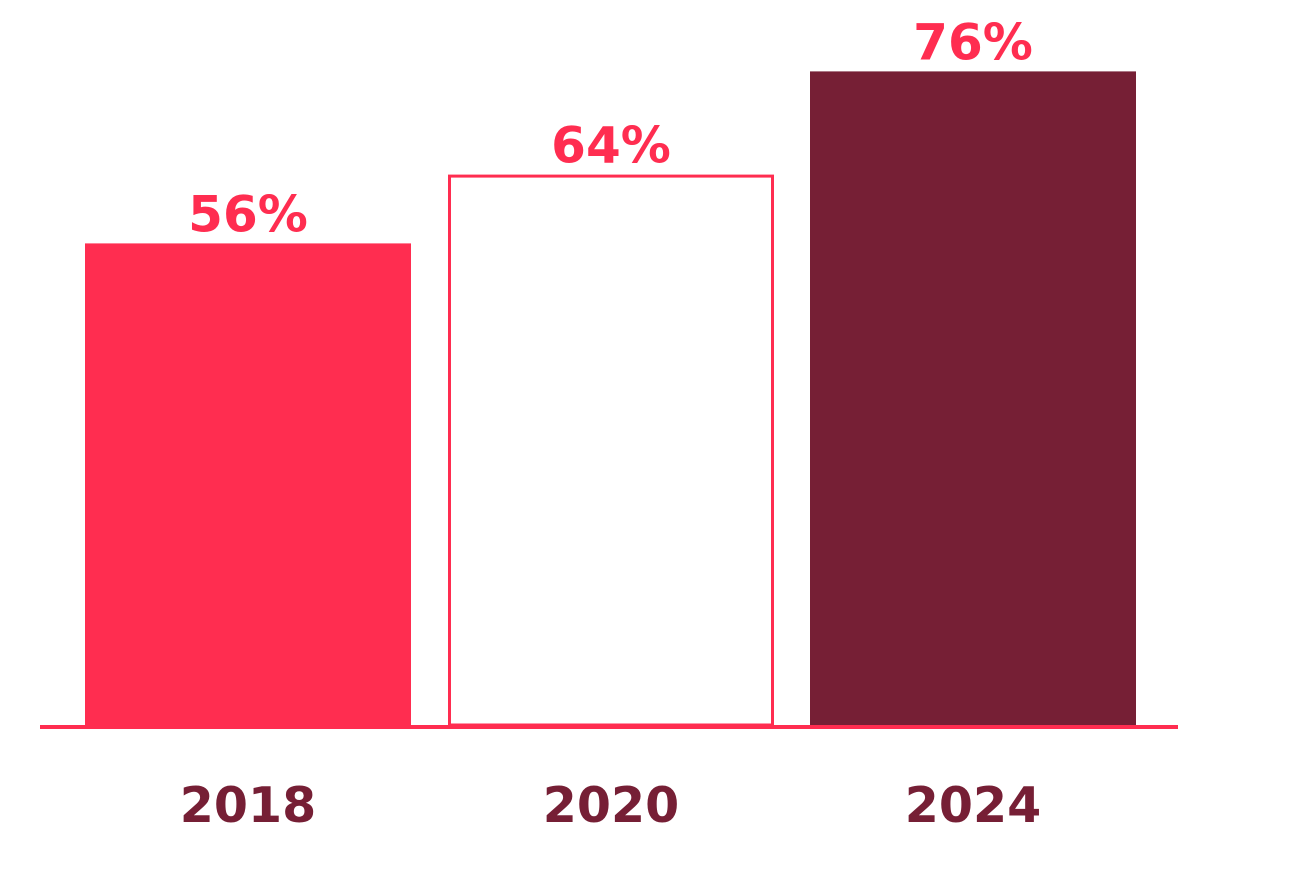 The height and width of the screenshot is (882, 1316). What do you see at coordinates (248, 805) in the screenshot?
I see `x-tick-label-2018: 2018` at bounding box center [248, 805].